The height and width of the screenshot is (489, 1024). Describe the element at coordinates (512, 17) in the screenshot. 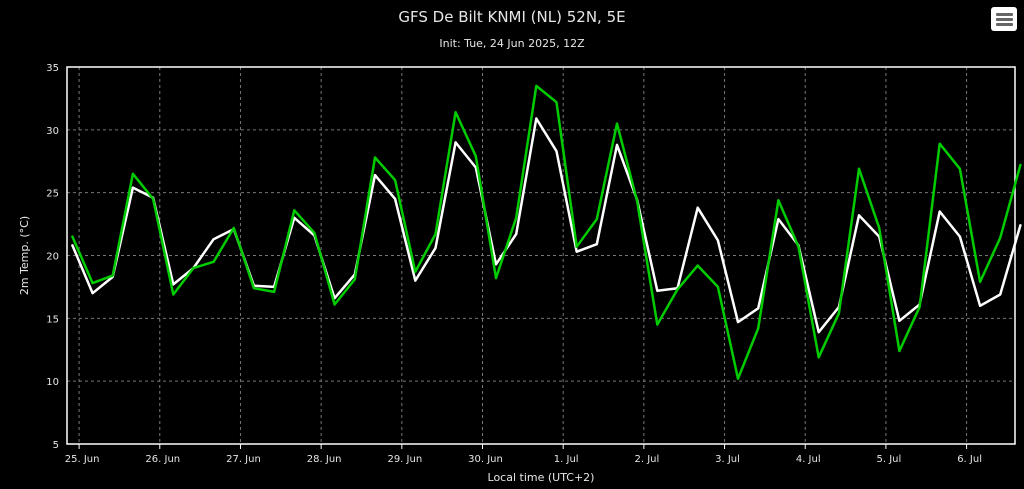

I see `chart-title: GFS De Bilt KNMI (NL) 52N, 5E` at that location.